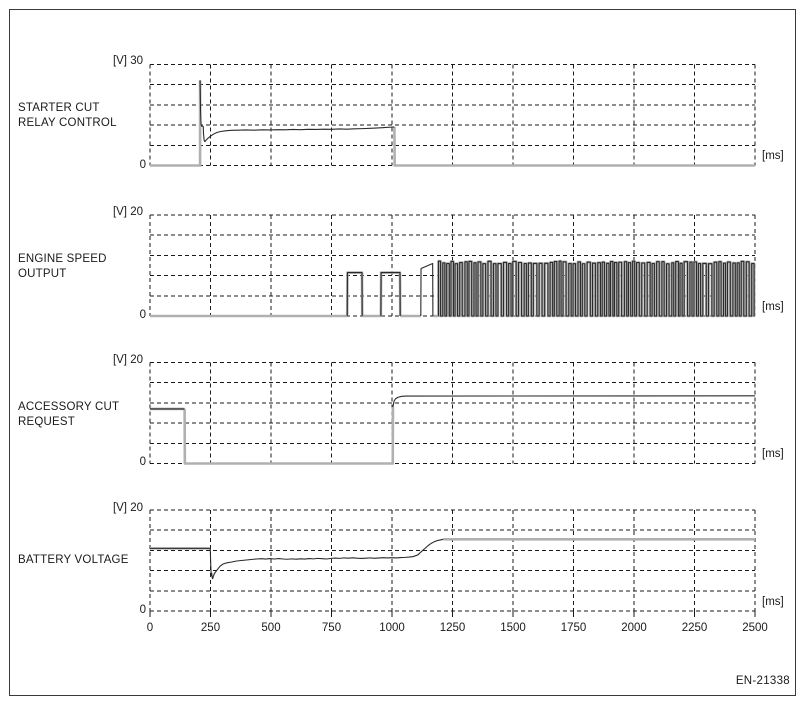 The image size is (804, 705). What do you see at coordinates (210, 628) in the screenshot?
I see `x-tick-label: 250` at bounding box center [210, 628].